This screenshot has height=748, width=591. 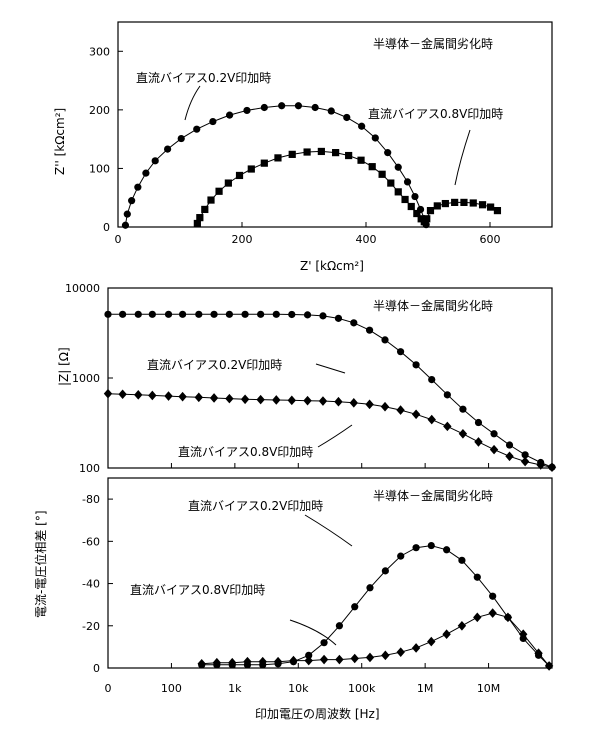 What do you see at coordinates (490, 239) in the screenshot?
I see `nyquist-x-tick-label: 600` at bounding box center [490, 239].